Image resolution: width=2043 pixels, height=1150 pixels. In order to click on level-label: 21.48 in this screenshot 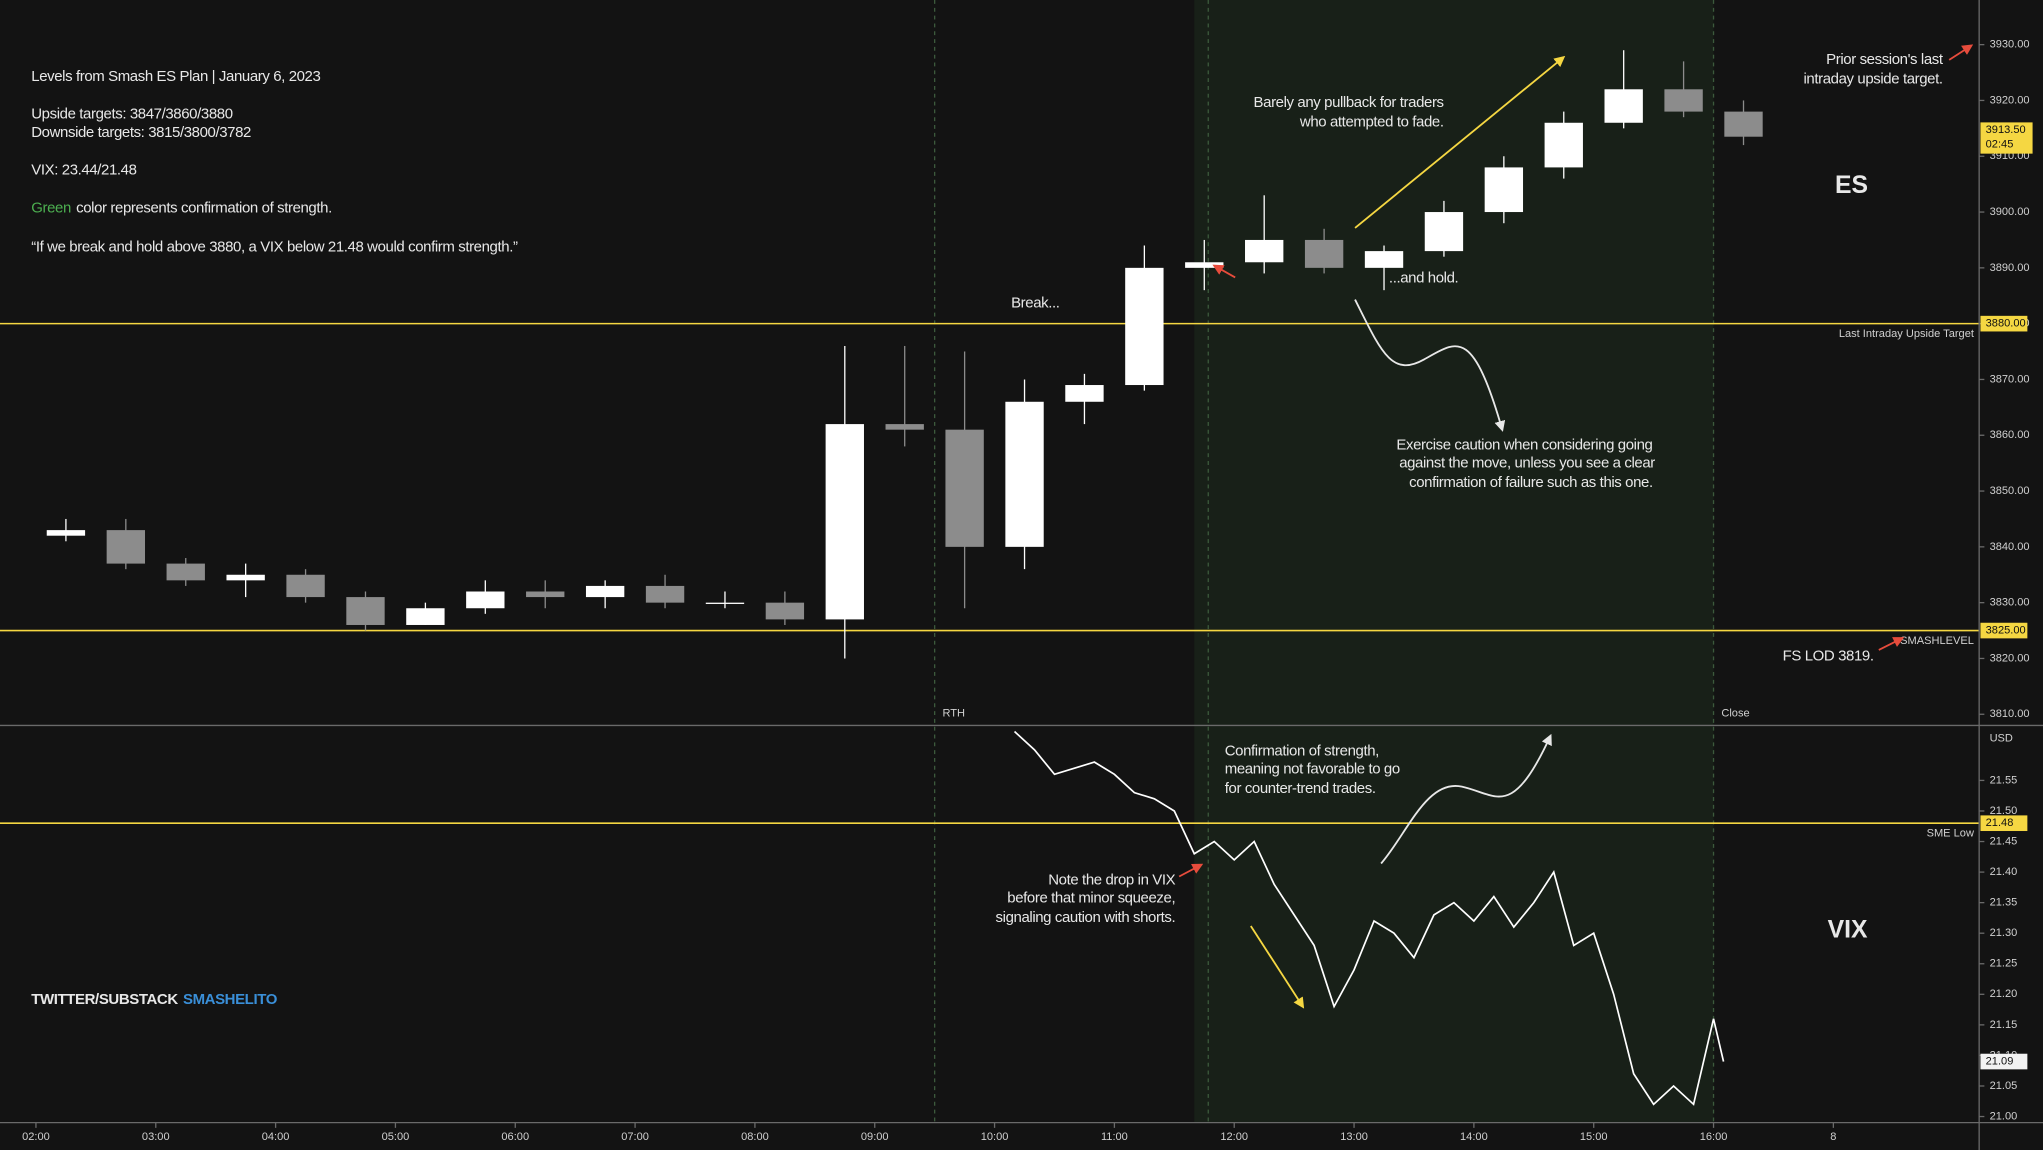, I will do `click(2000, 823)`.